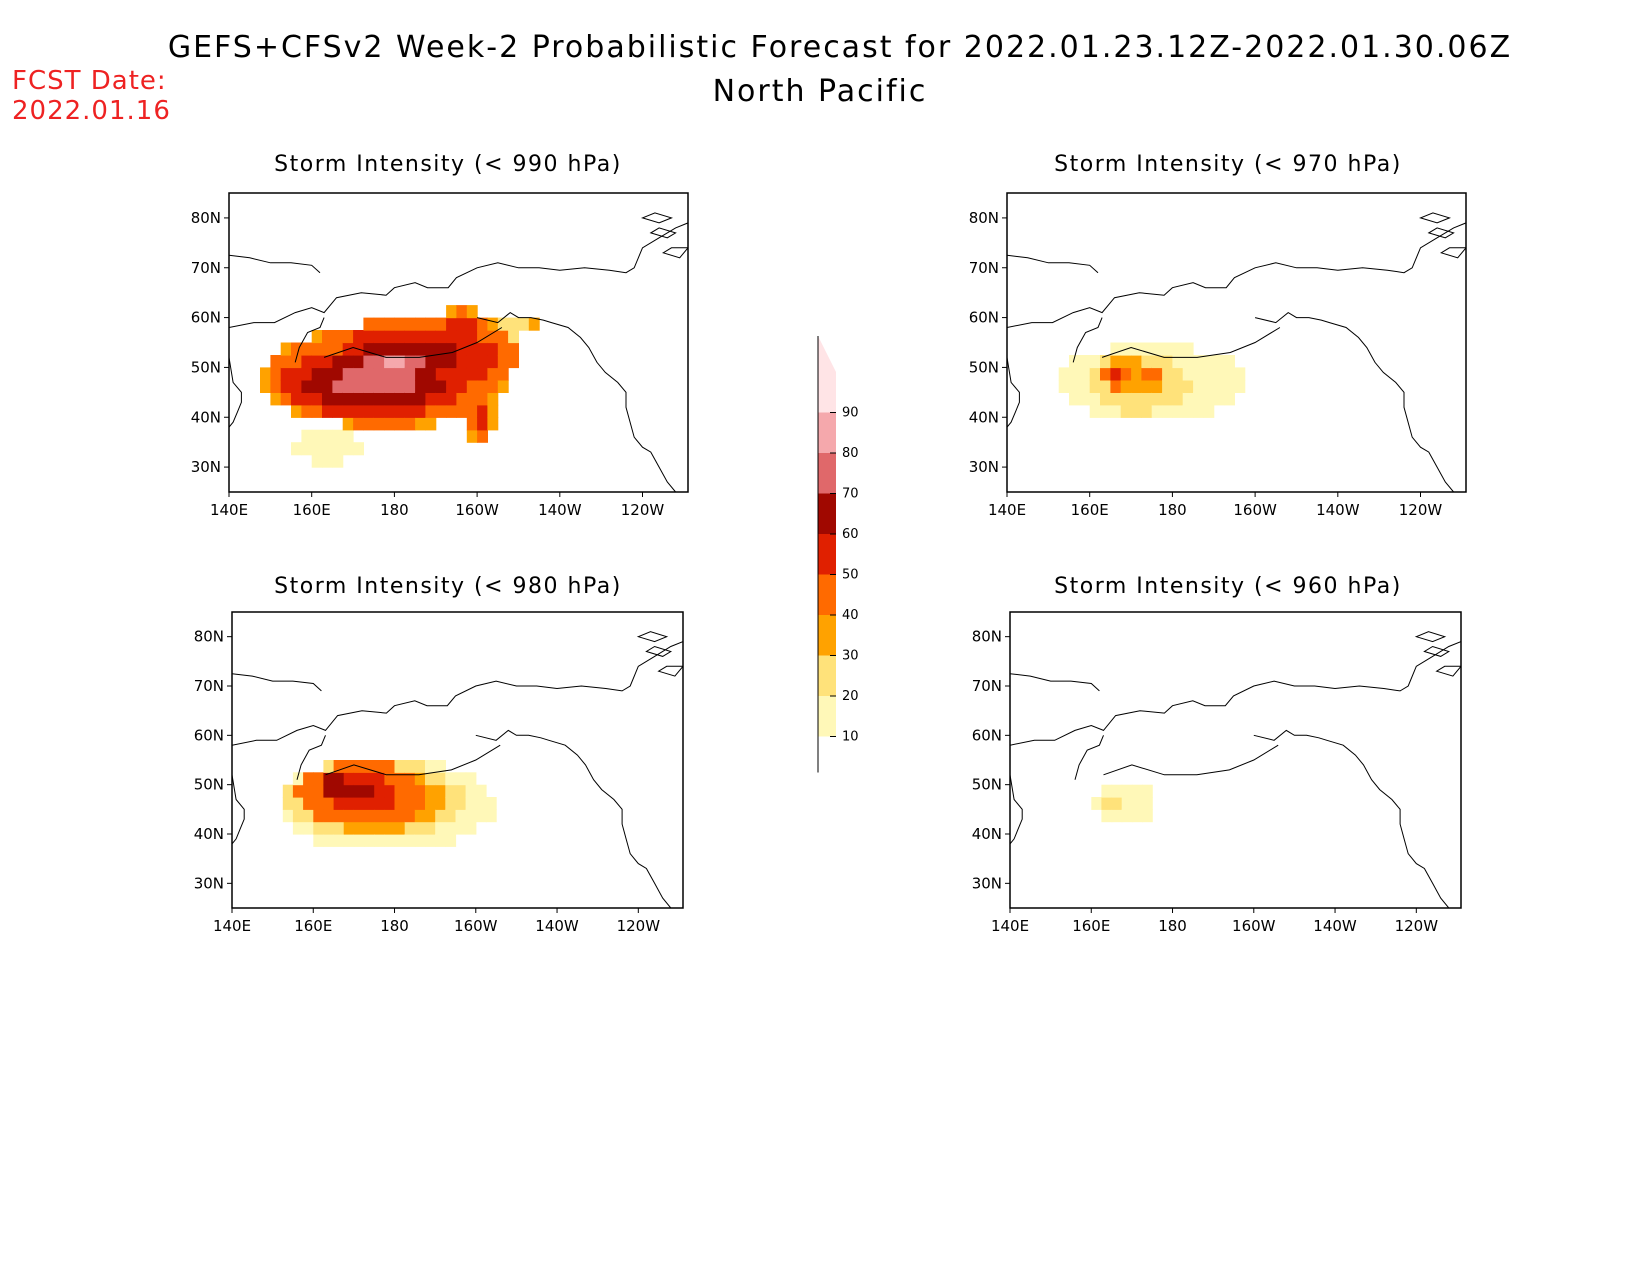 The width and height of the screenshot is (1650, 1275). Describe the element at coordinates (477, 510) in the screenshot. I see `lon-tick-label: 160W` at that location.